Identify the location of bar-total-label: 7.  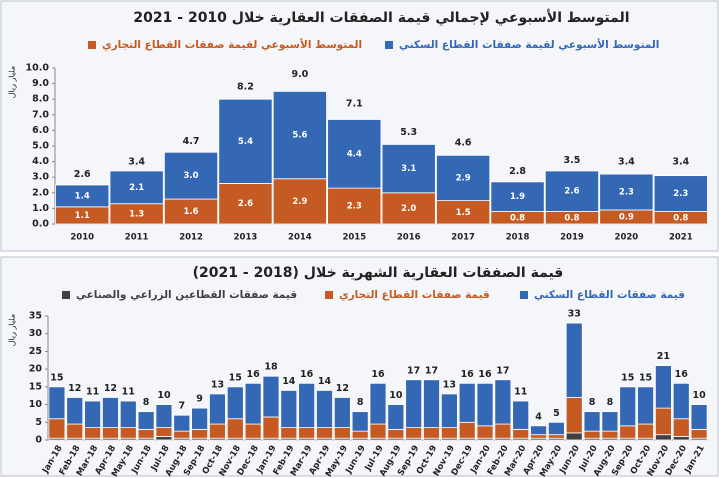
(181, 406).